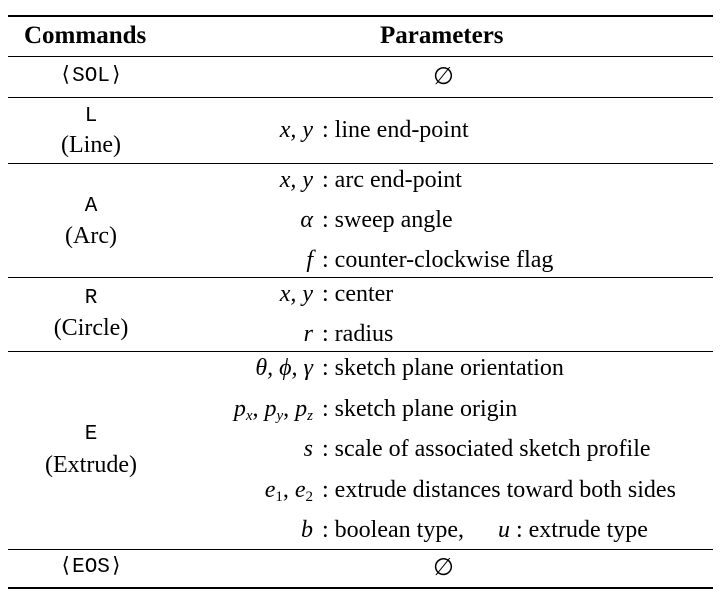 The height and width of the screenshot is (592, 721). What do you see at coordinates (91, 298) in the screenshot?
I see `command-circle: R` at bounding box center [91, 298].